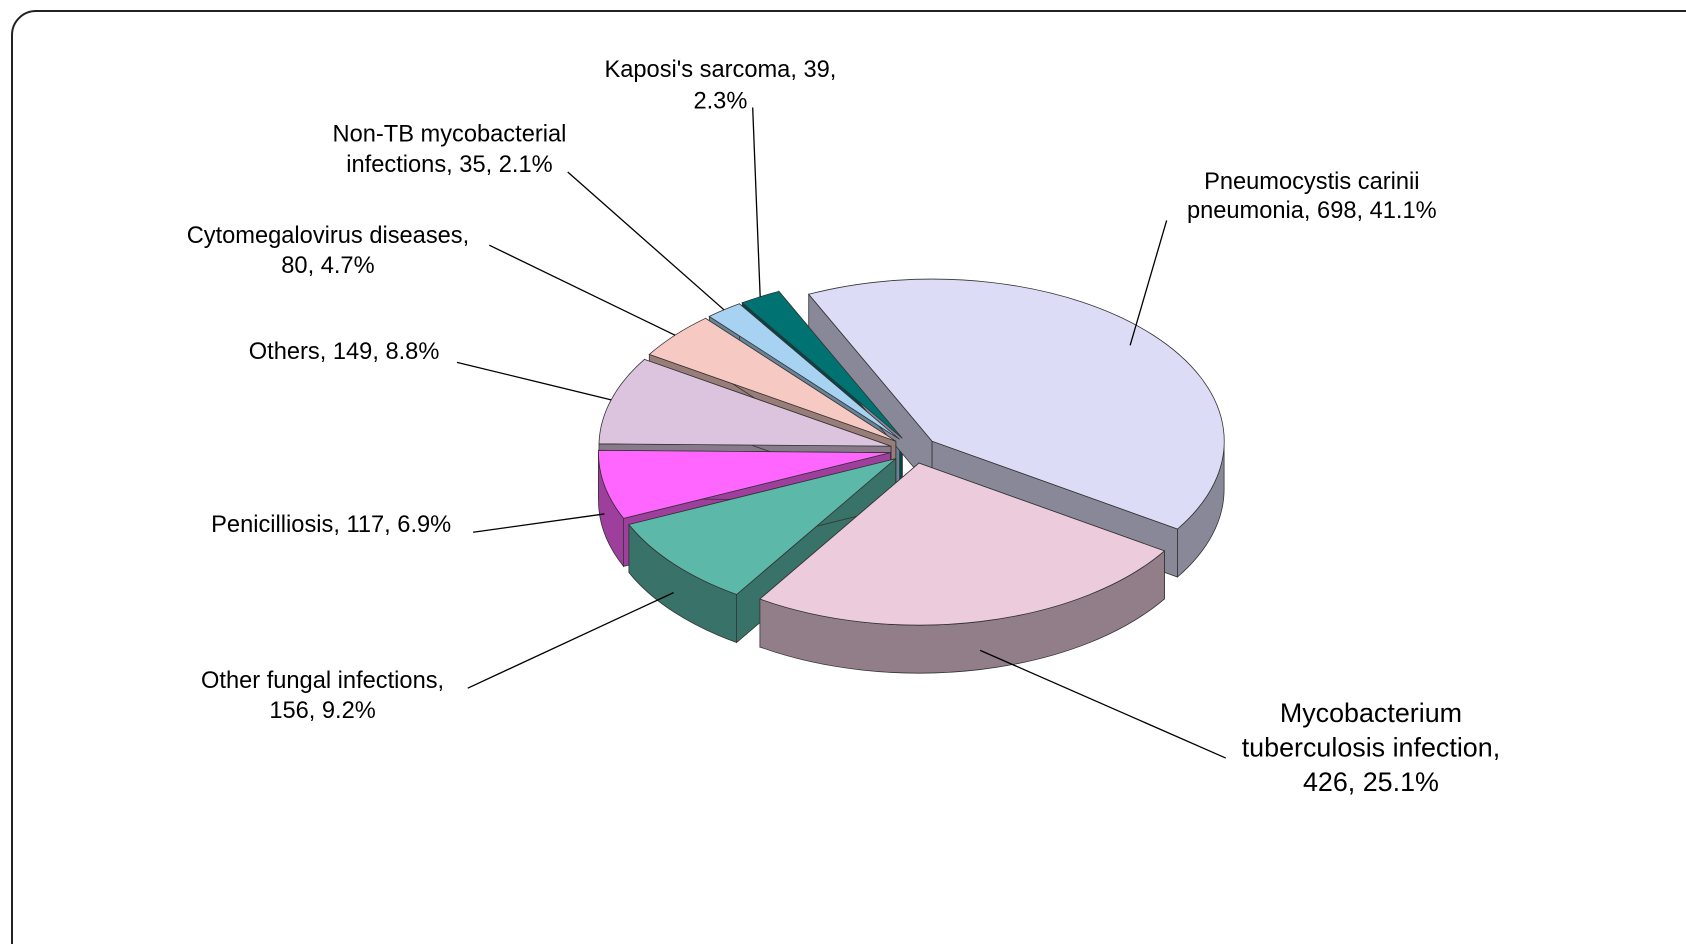  What do you see at coordinates (331, 525) in the screenshot?
I see `slice-label: Penicilliosis, 117, 6.9%` at bounding box center [331, 525].